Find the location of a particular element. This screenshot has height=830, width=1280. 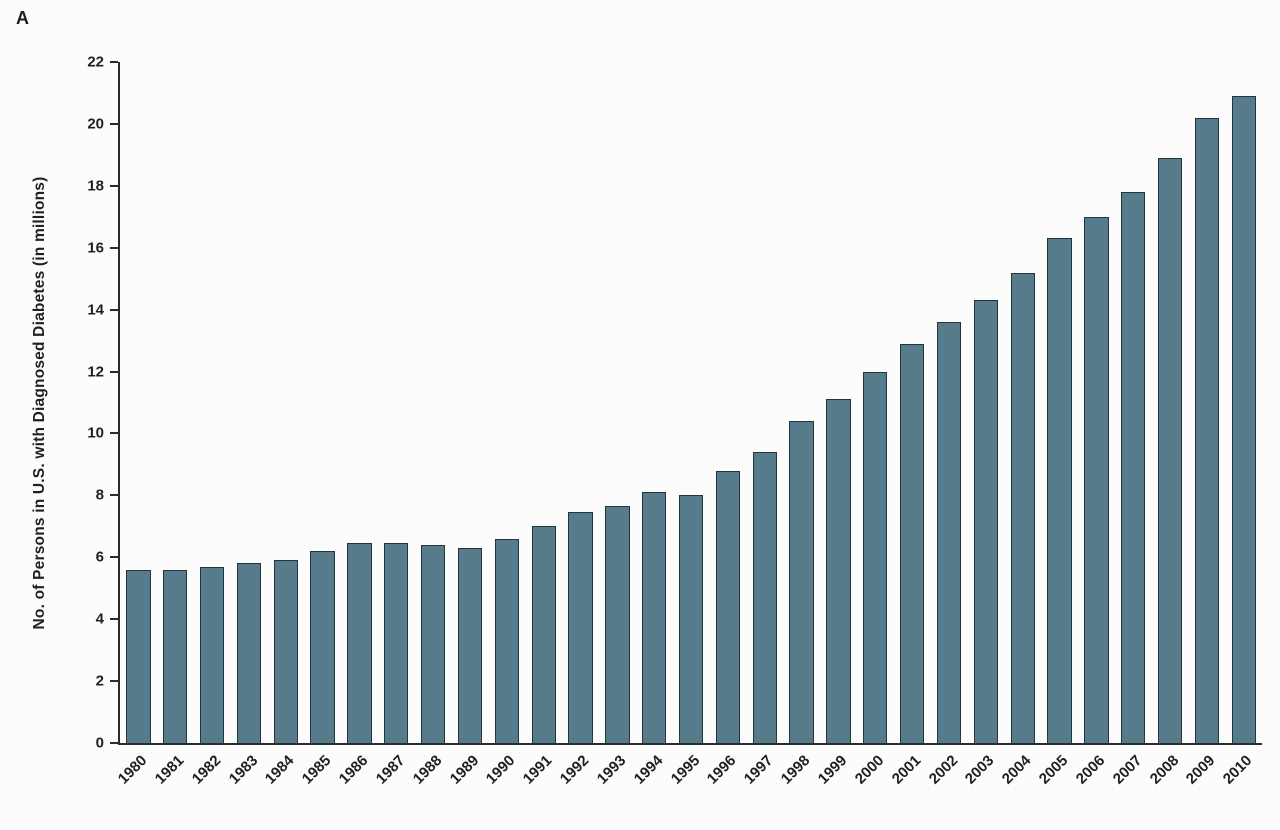

bar-2008 is located at coordinates (1170, 450).